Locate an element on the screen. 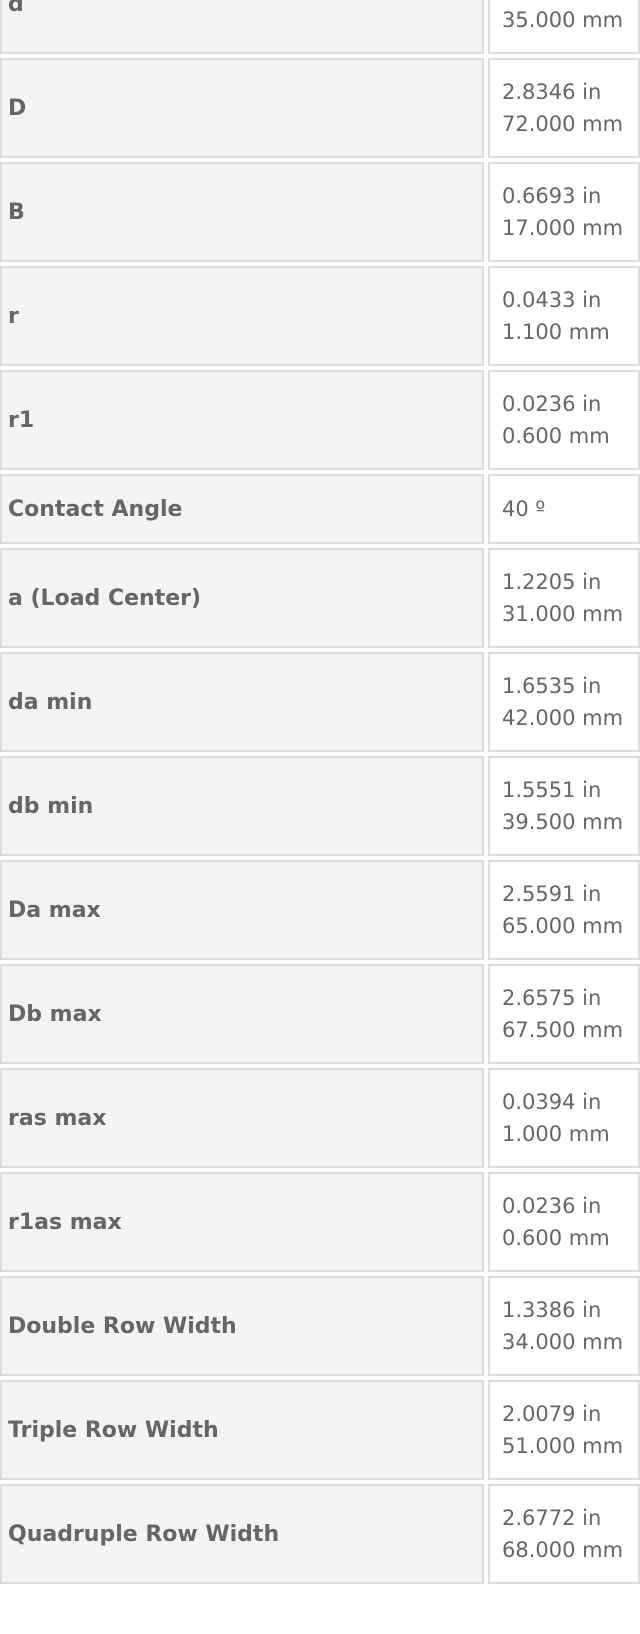 The width and height of the screenshot is (640, 1634). spec-label: r is located at coordinates (242, 316).